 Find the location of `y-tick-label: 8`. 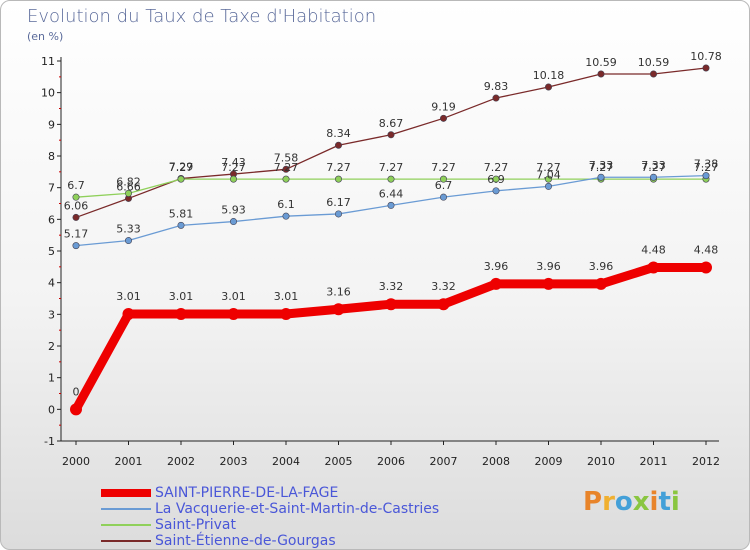

y-tick-label: 8 is located at coordinates (51, 156).